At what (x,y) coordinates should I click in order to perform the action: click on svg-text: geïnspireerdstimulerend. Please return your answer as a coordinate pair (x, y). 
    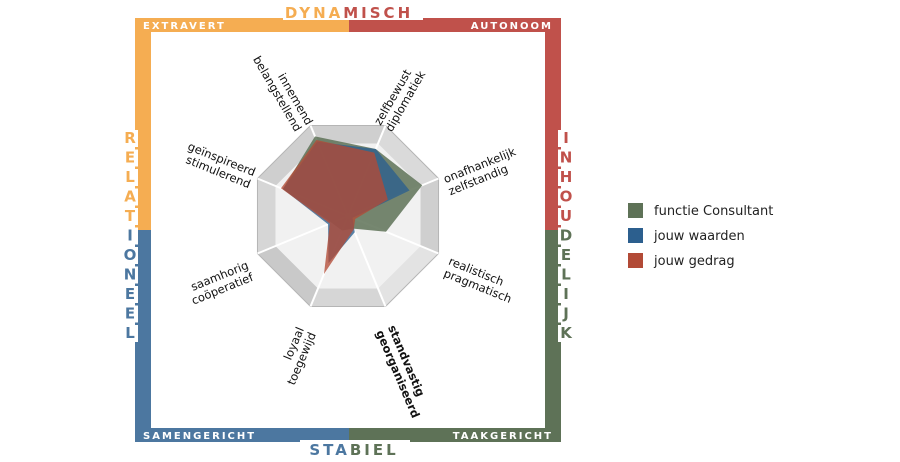
    Looking at the image, I should click on (219, 165).